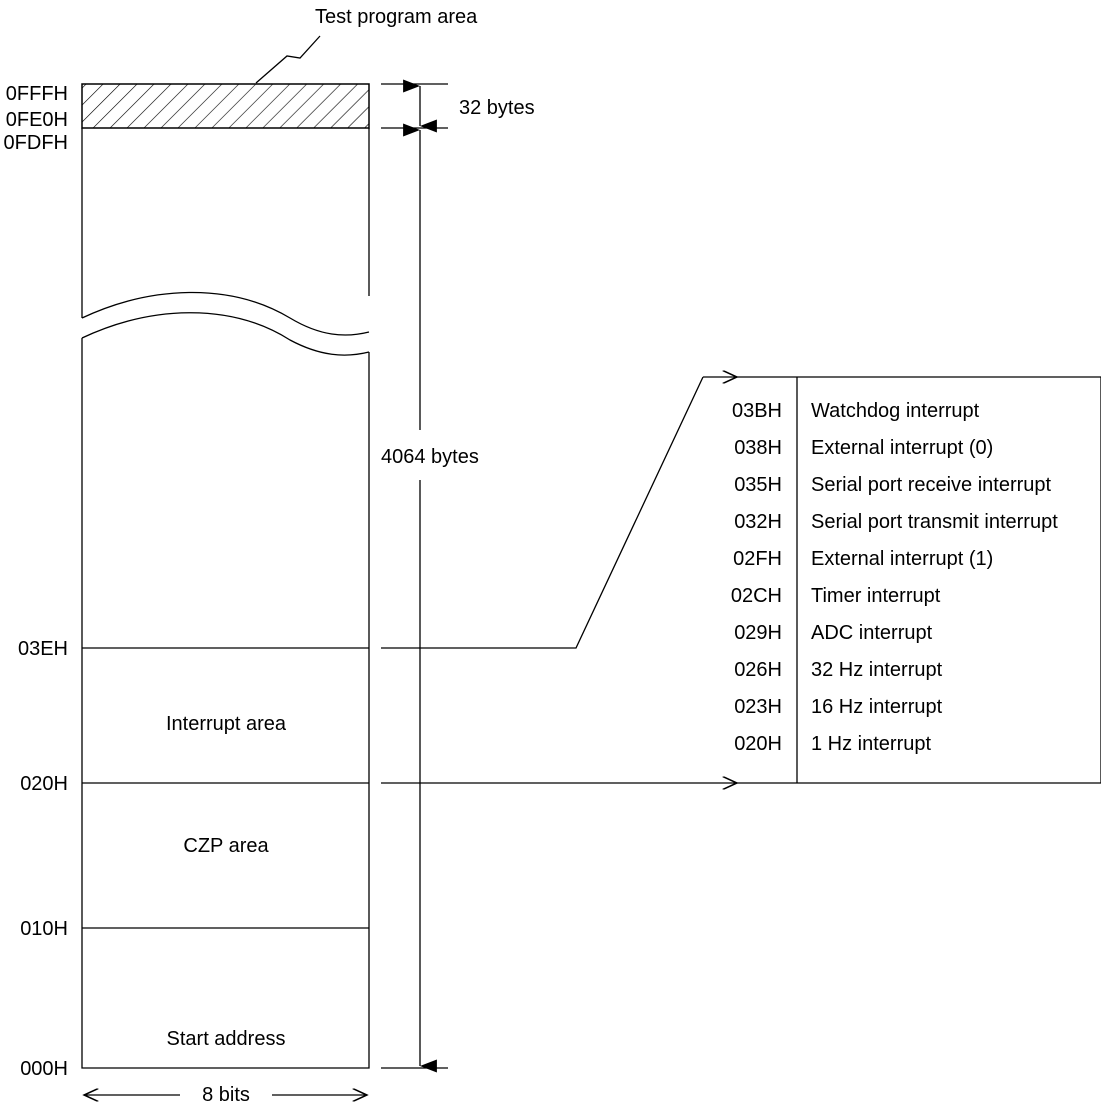 The image size is (1101, 1104). What do you see at coordinates (396, 17) in the screenshot?
I see `test-program-callout: Test program area` at bounding box center [396, 17].